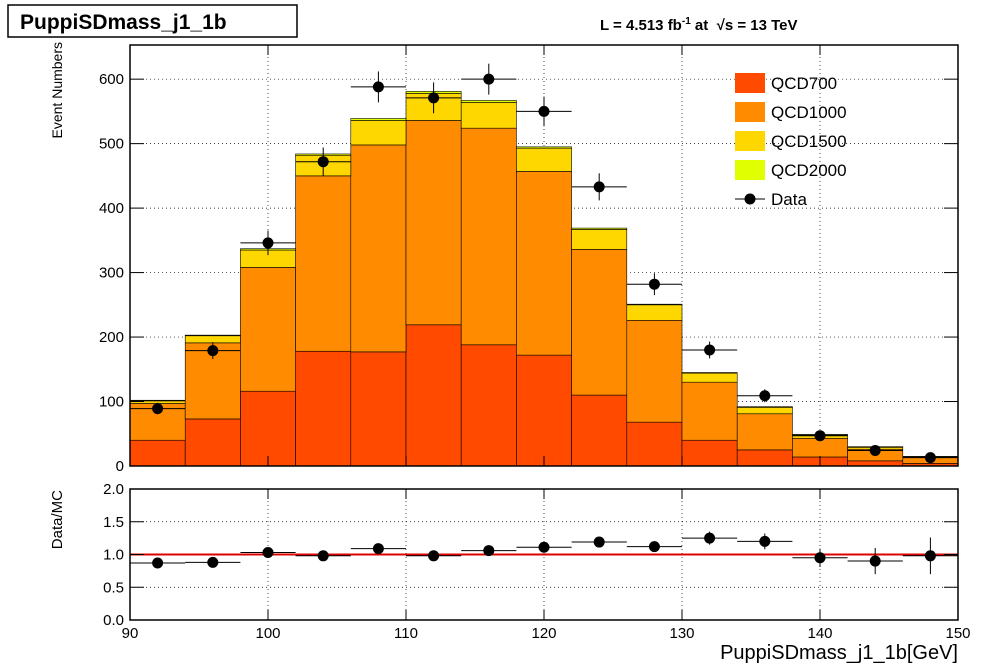 The image size is (998, 669). I want to click on x-tick-label: 120, so click(543, 633).